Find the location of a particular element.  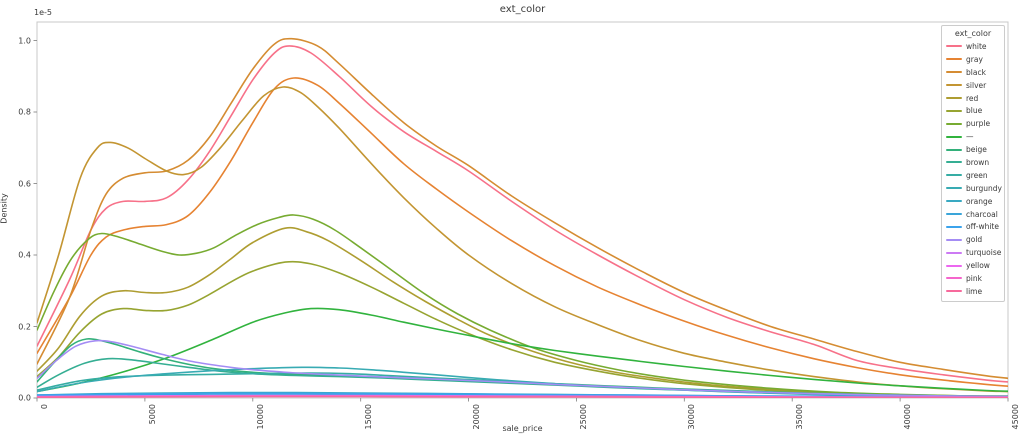

legend-label: gold is located at coordinates (974, 240).